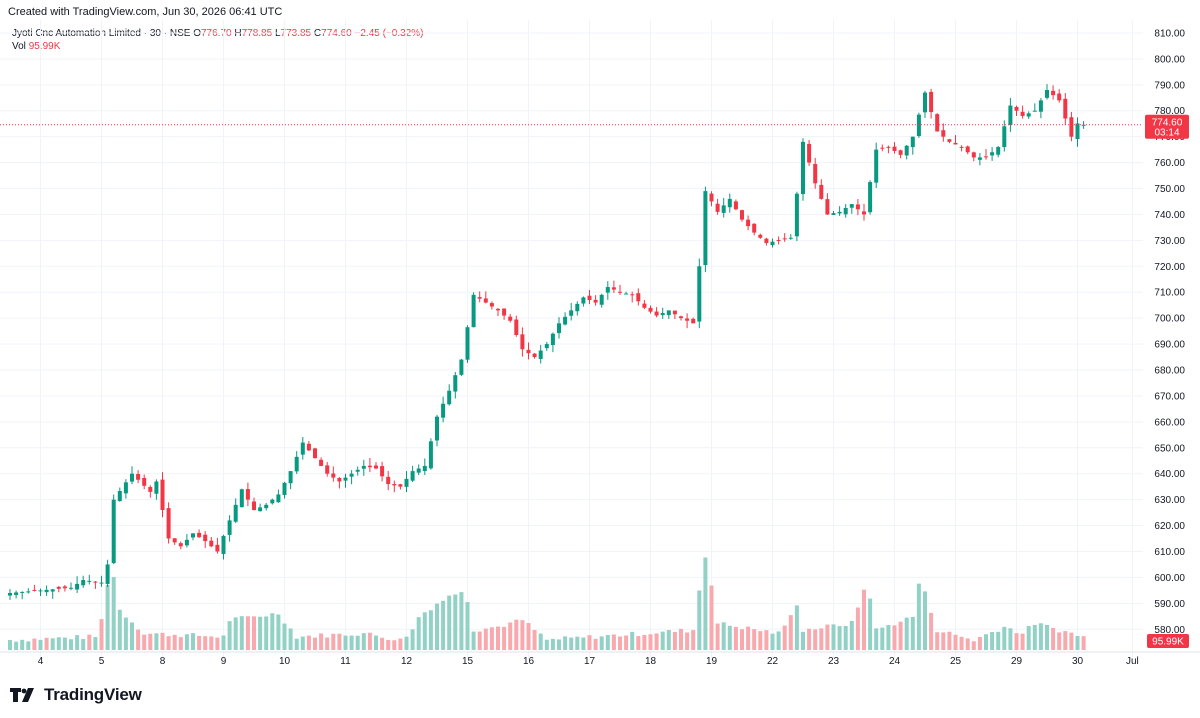  I want to click on time-tick-label: 18, so click(651, 661).